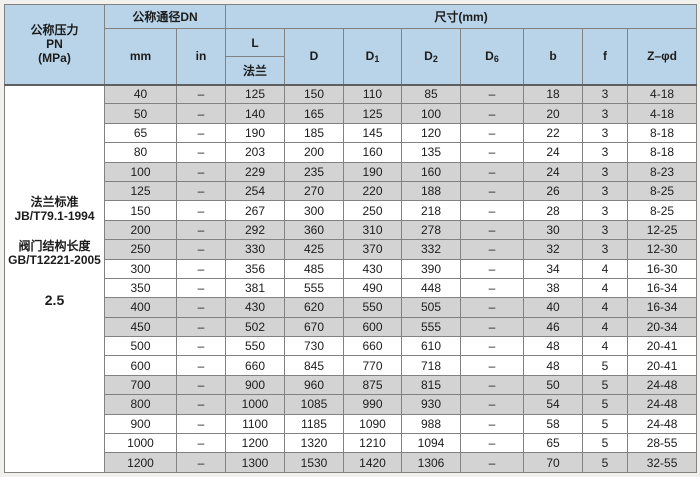 The height and width of the screenshot is (477, 700). I want to click on cell-d2: 188, so click(431, 191).